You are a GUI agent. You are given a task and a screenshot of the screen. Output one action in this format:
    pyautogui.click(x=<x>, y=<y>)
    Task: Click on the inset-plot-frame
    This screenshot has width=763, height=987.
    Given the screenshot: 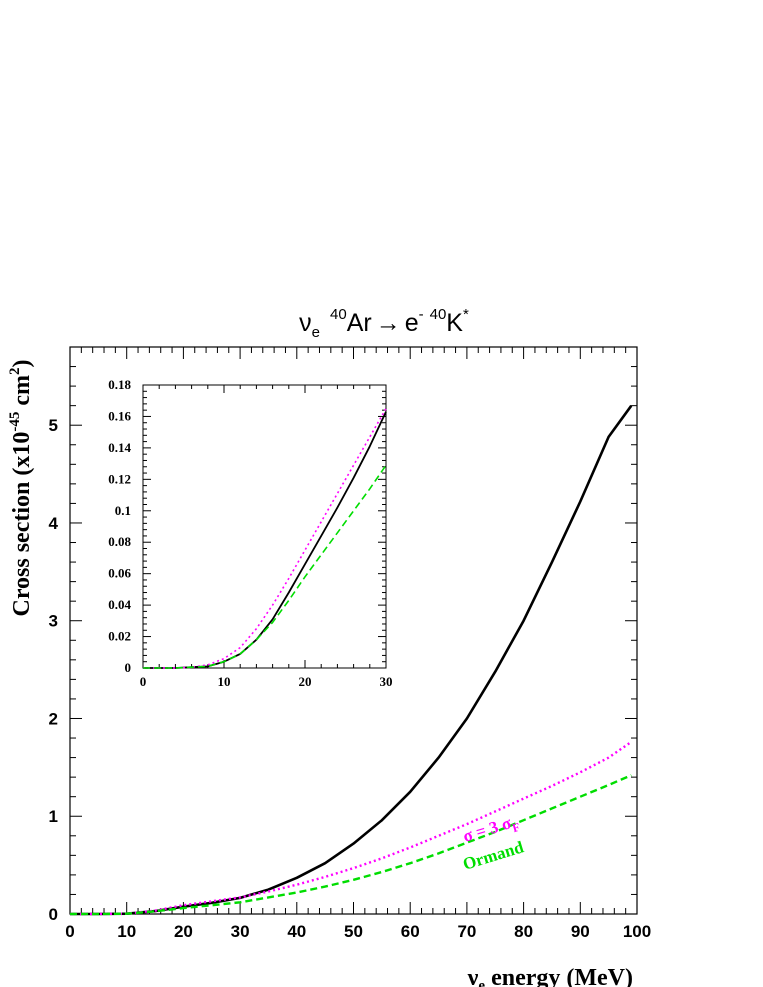 What is the action you would take?
    pyautogui.click(x=264, y=526)
    